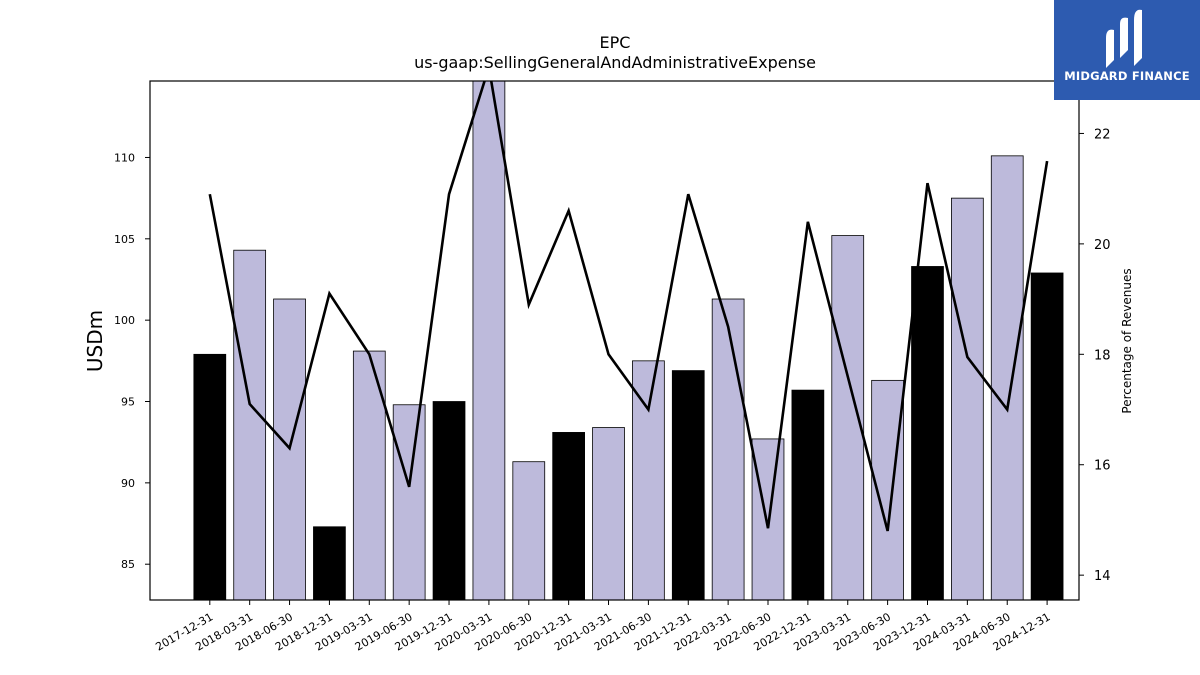 The height and width of the screenshot is (675, 1200). What do you see at coordinates (124, 239) in the screenshot?
I see `y-tick-label: 105` at bounding box center [124, 239].